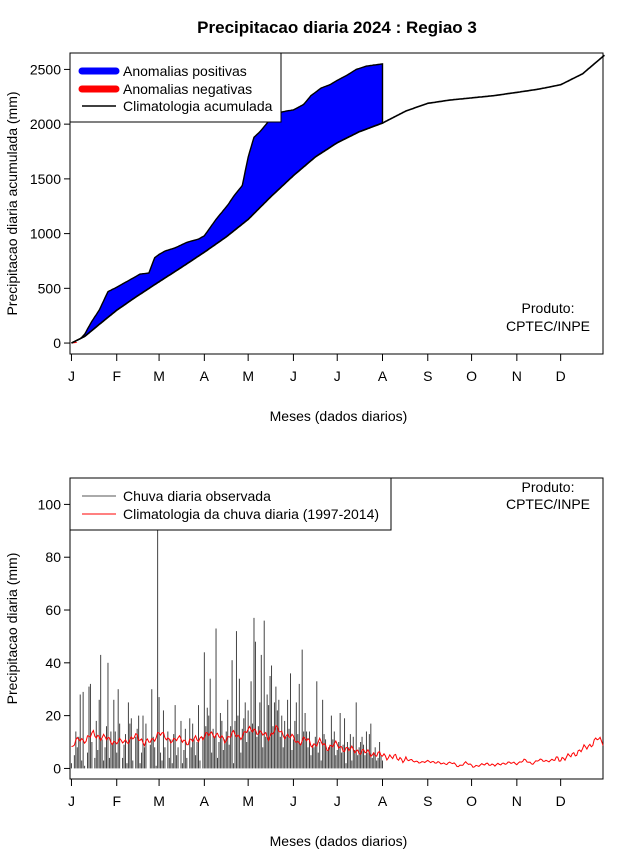 The height and width of the screenshot is (850, 640). What do you see at coordinates (185, 71) in the screenshot?
I see `legend-label: Anomalias positivas` at bounding box center [185, 71].